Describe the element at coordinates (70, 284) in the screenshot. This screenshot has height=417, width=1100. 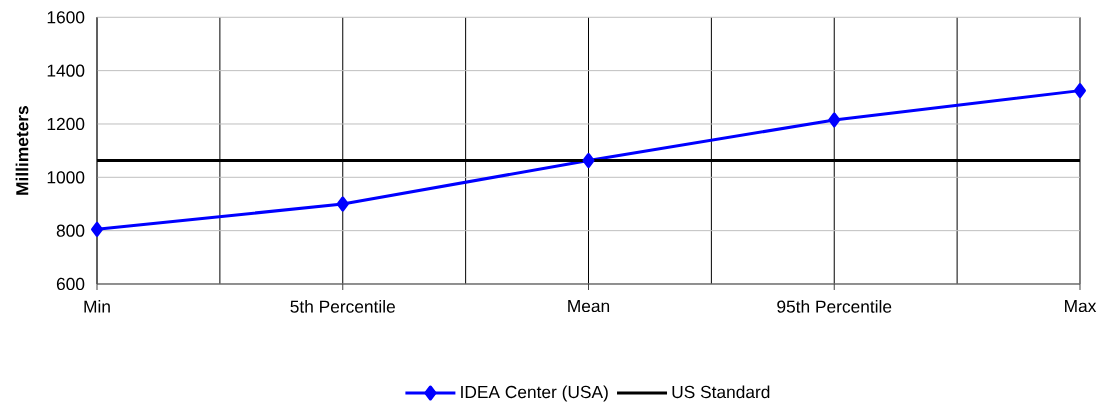
I see `y-tick-label: 600` at that location.